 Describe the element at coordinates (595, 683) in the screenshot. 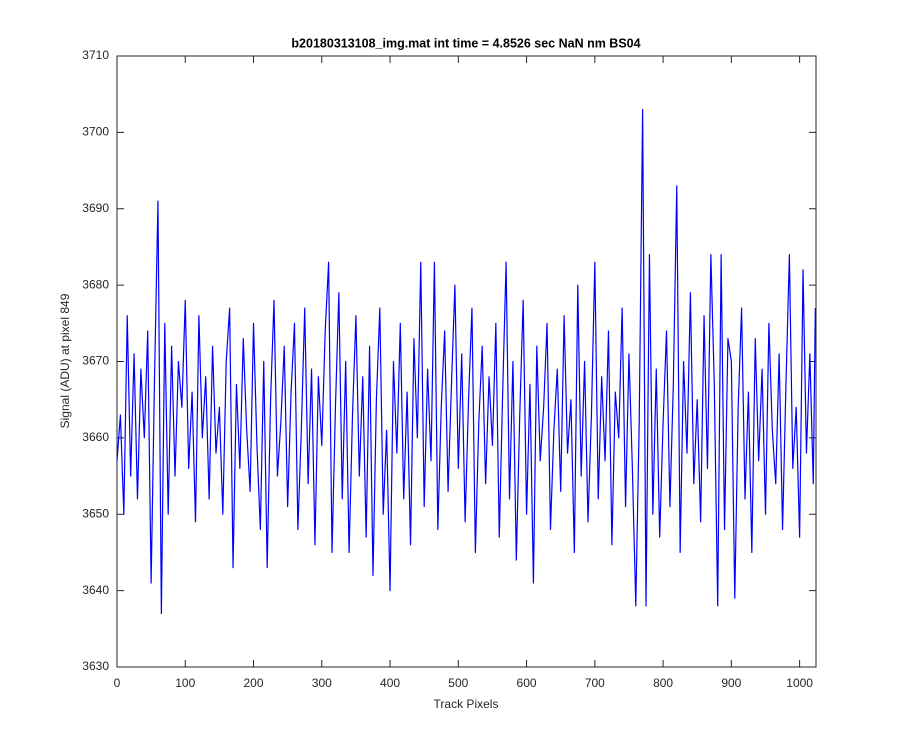

I see `x-tick-label: 700` at that location.